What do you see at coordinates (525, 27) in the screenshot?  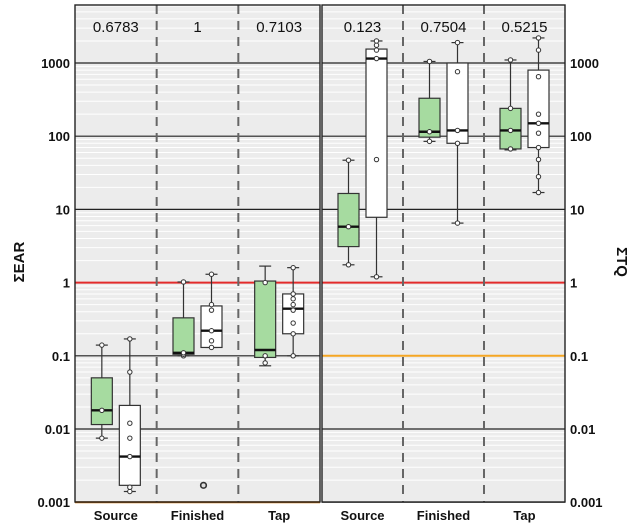 I see `p-value-label: 0.5215` at bounding box center [525, 27].